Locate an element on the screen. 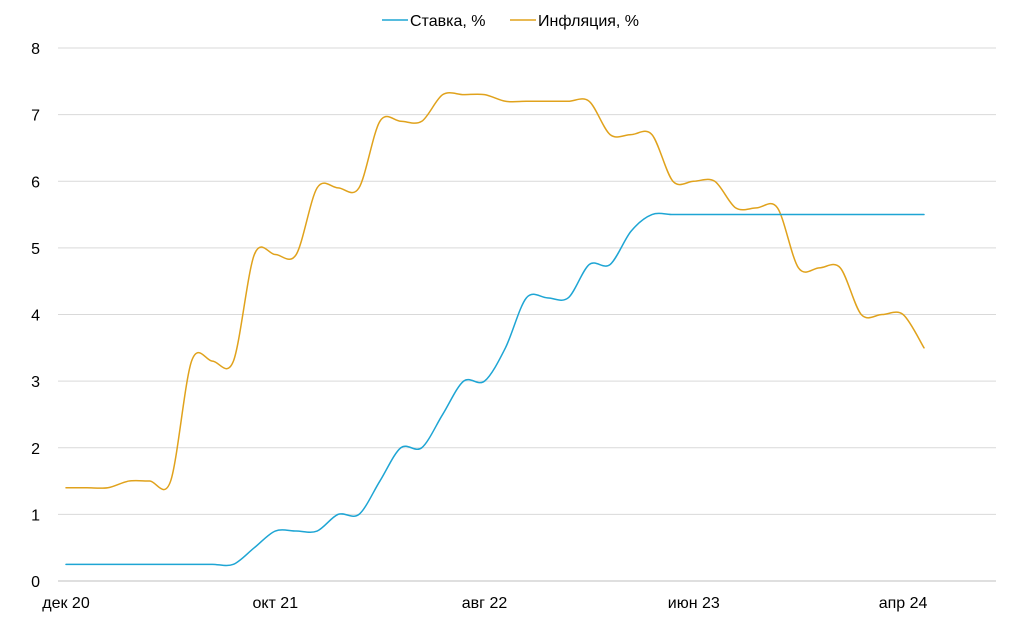  y-tick-label: 2 is located at coordinates (35, 449).